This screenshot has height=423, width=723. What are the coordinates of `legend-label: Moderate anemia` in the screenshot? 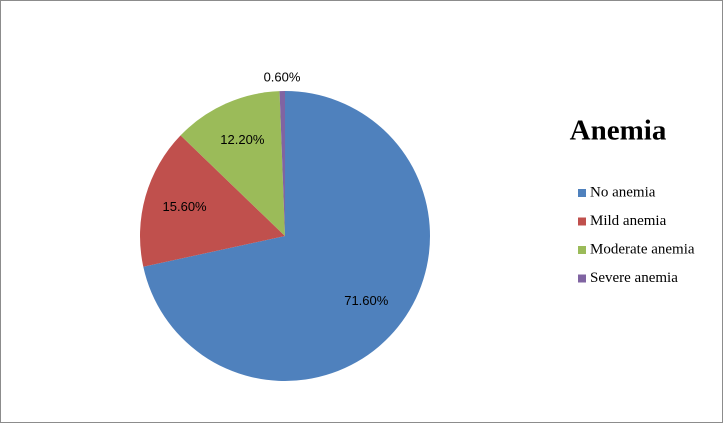 It's located at (642, 249).